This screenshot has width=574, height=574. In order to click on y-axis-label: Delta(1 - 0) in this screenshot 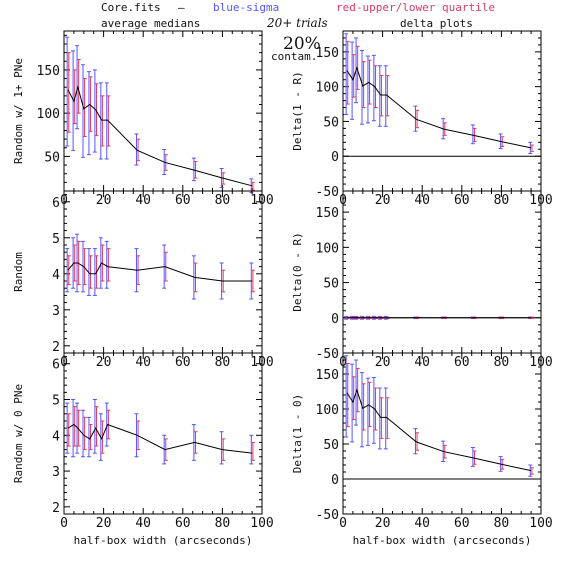, I will do `click(297, 433)`.